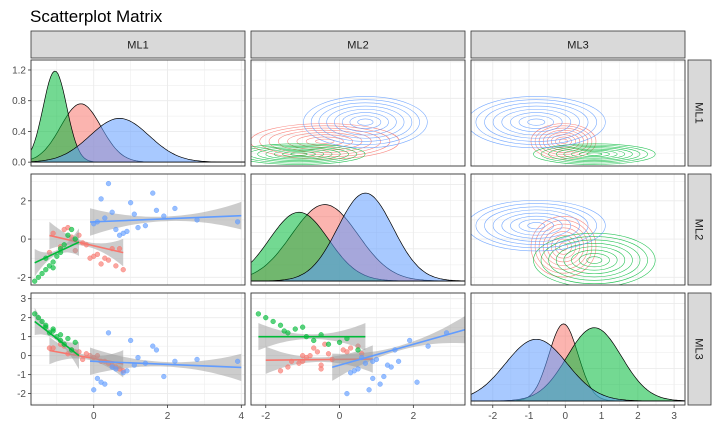 The width and height of the screenshot is (720, 432). Describe the element at coordinates (23, 356) in the screenshot. I see `y-tick-label: 0` at that location.